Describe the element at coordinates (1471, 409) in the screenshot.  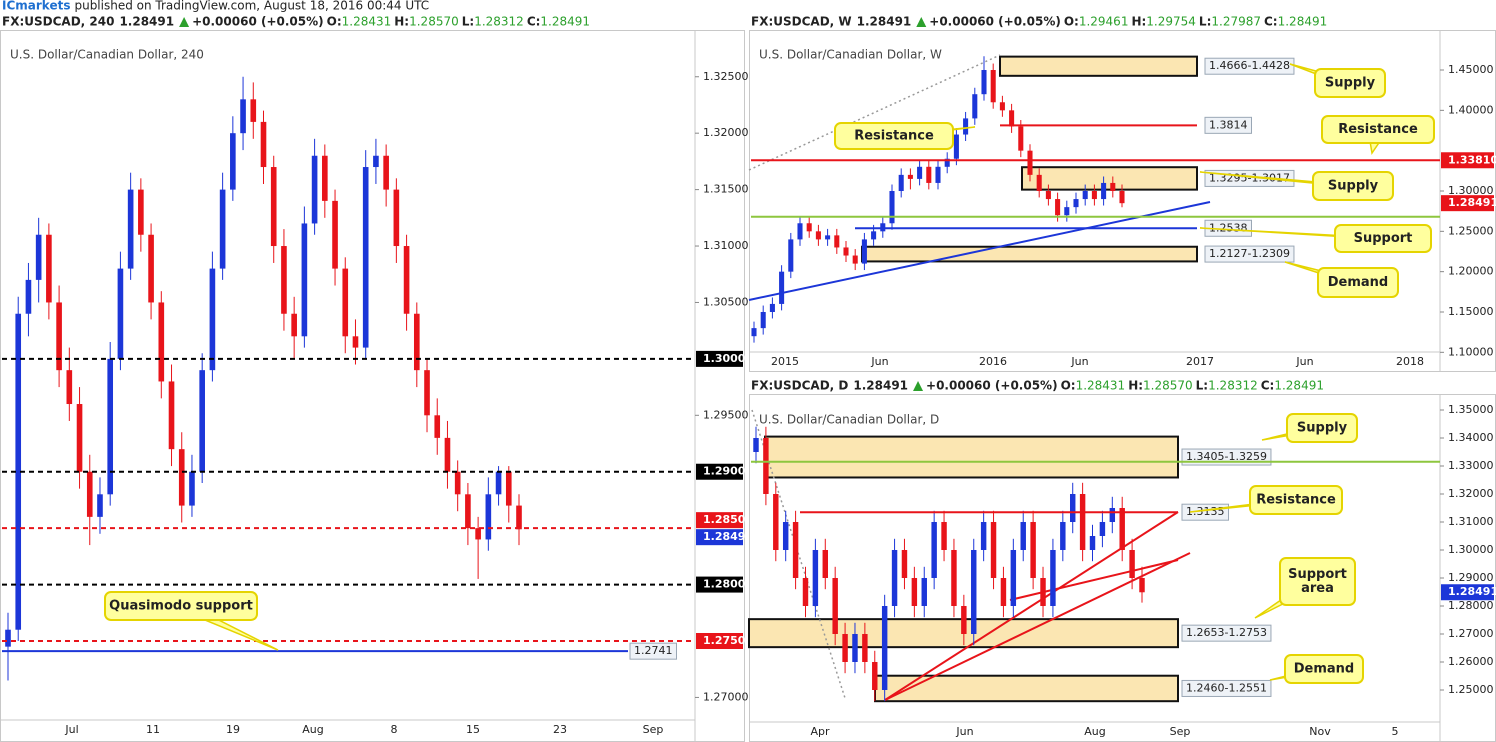
I see `y-tick-label: 1.35000` at that location.